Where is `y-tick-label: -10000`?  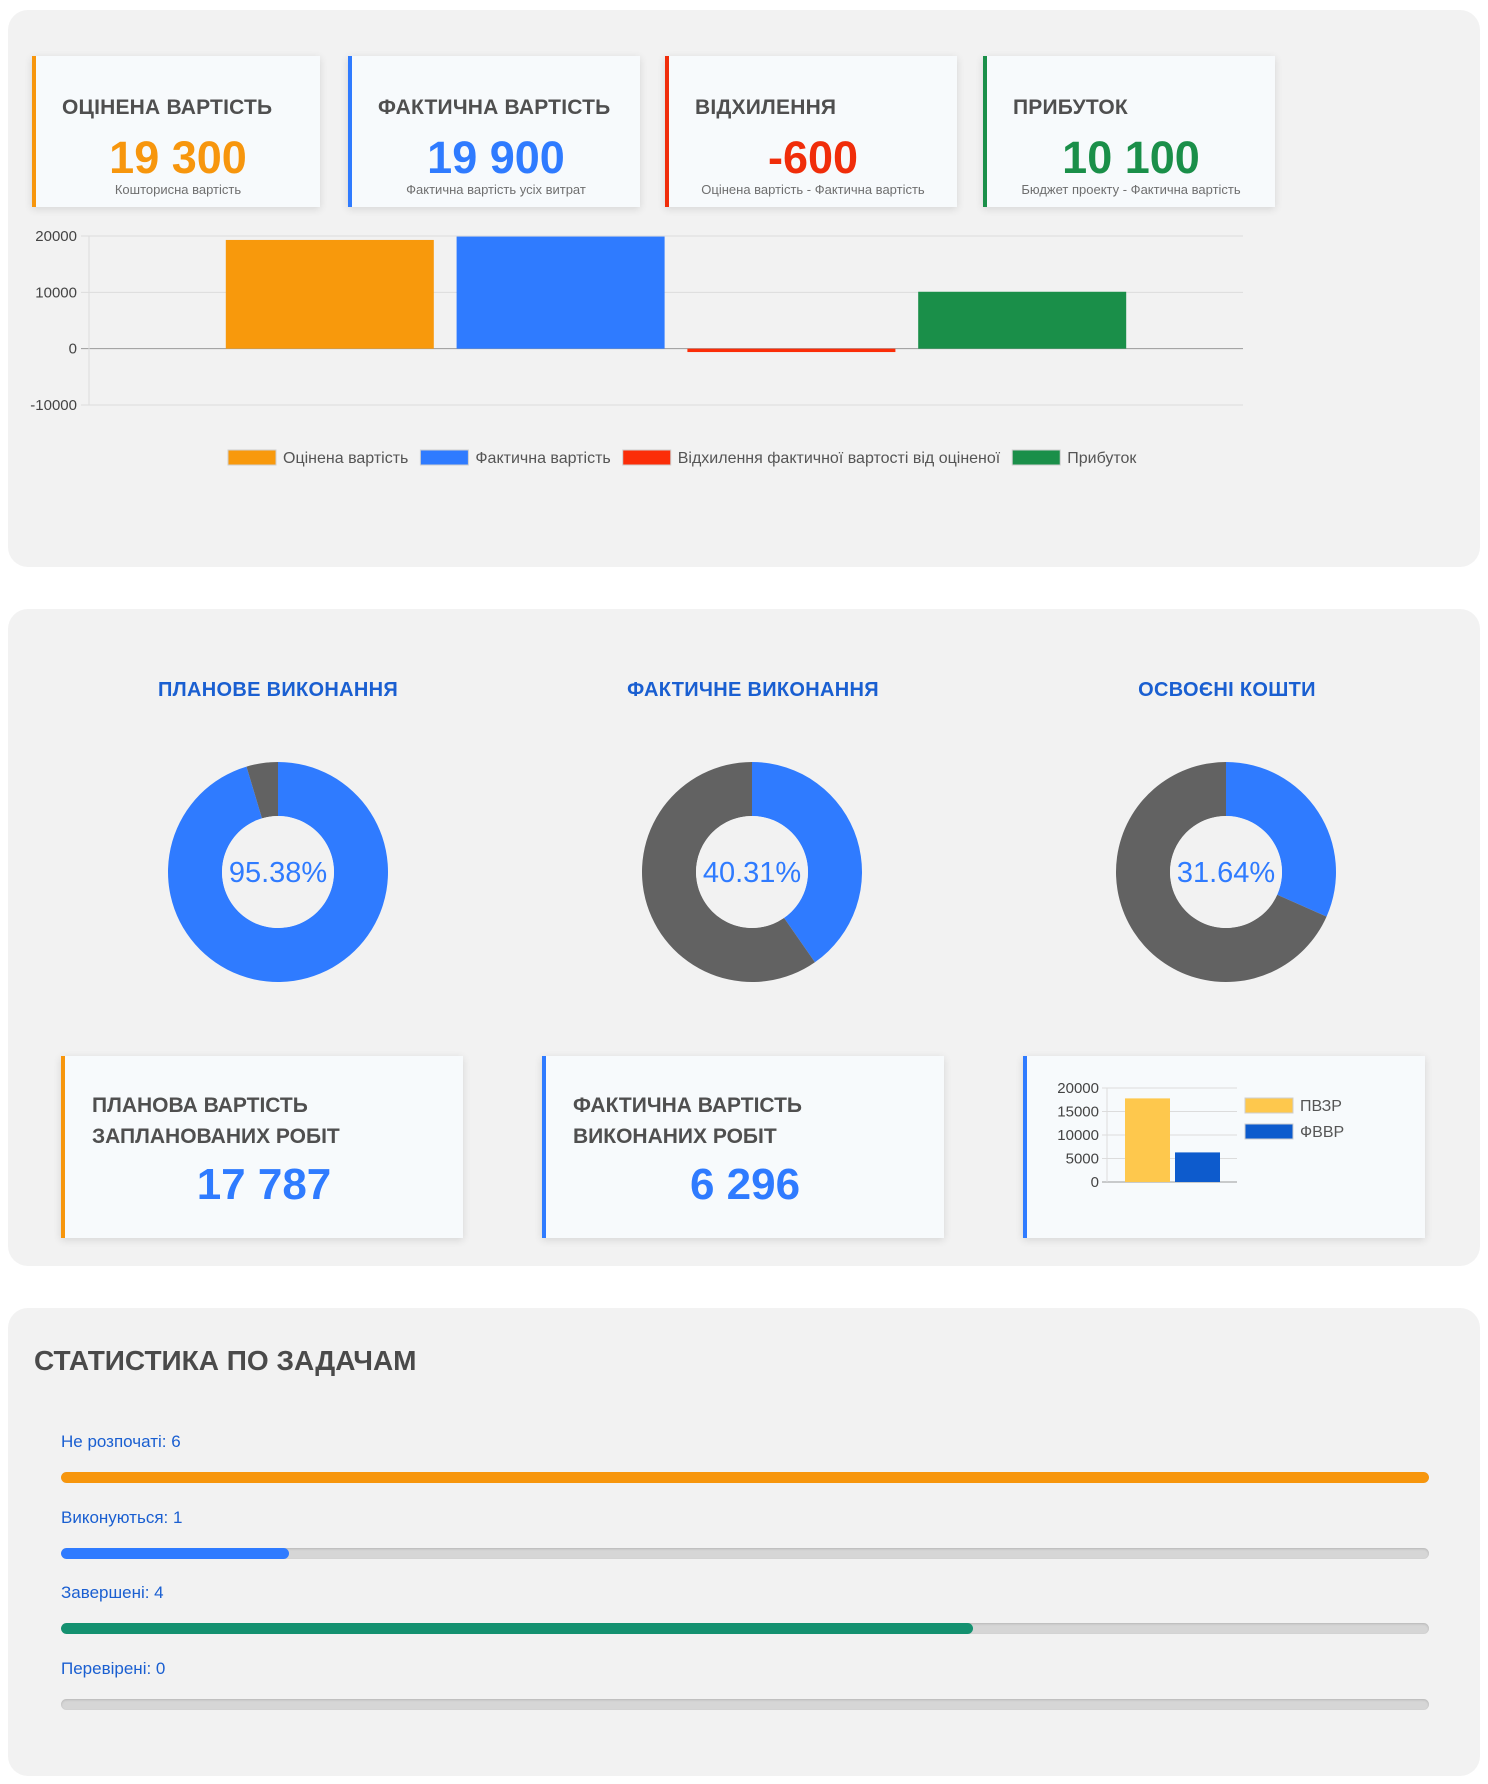
y-tick-label: -10000 is located at coordinates (53, 405).